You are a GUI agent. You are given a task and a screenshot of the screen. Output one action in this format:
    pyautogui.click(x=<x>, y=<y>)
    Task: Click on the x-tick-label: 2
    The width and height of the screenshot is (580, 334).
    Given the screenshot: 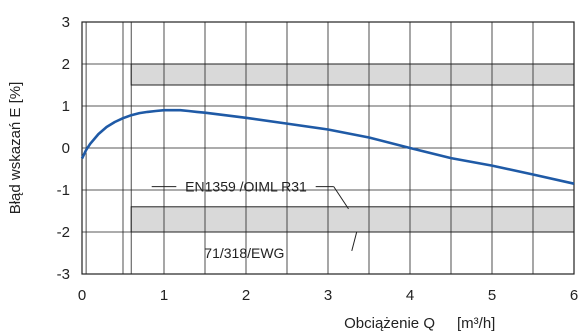 What is the action you would take?
    pyautogui.click(x=246, y=295)
    